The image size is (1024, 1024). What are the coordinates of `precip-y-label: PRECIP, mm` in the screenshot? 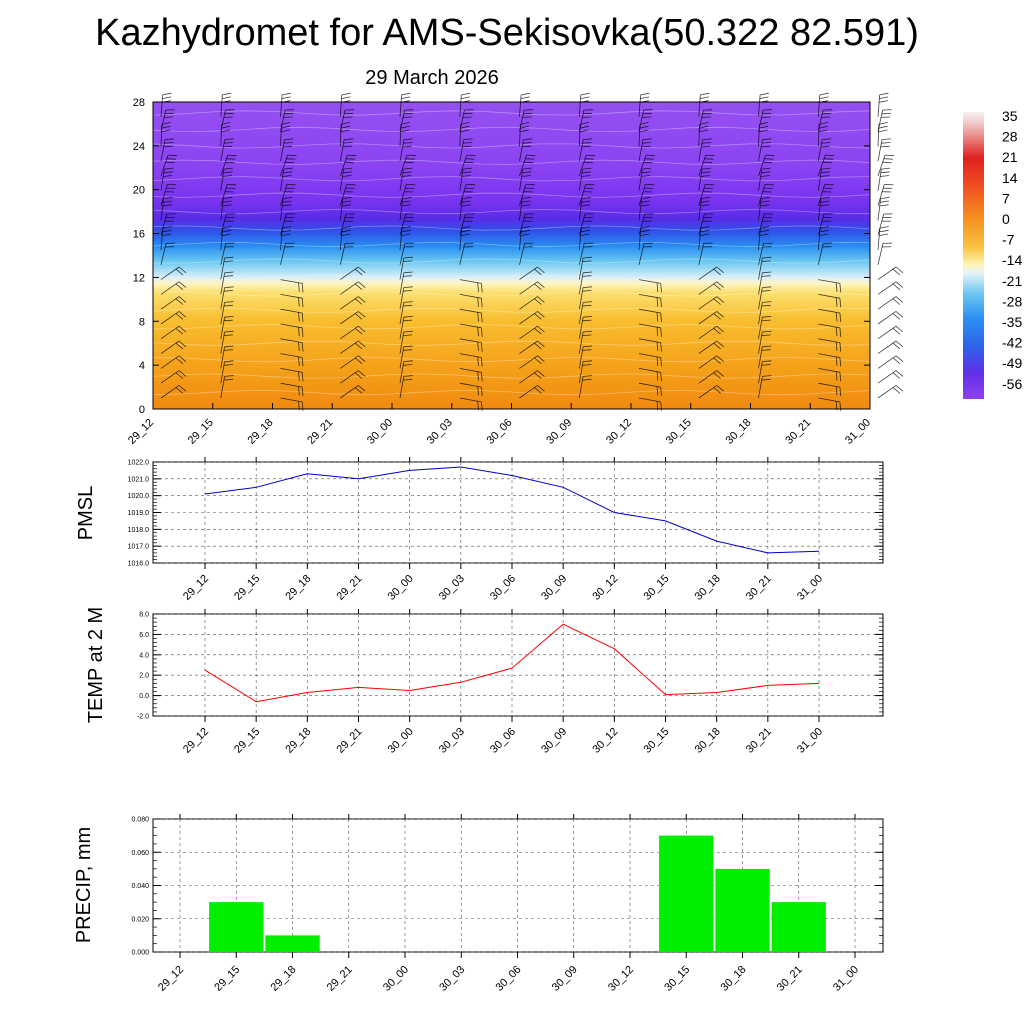 It's located at (84, 885).